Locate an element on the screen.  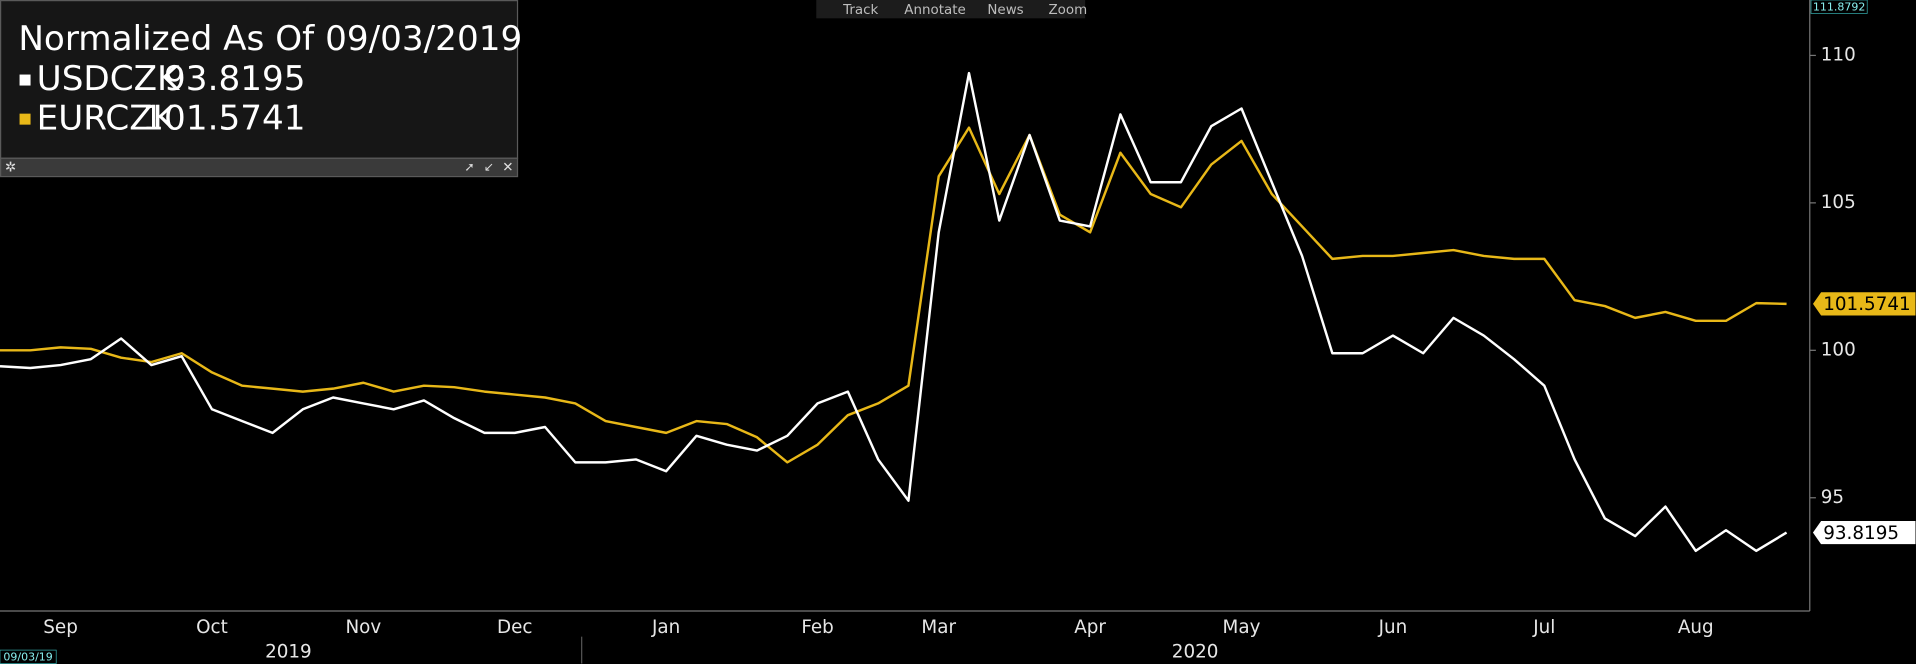
toolbar: Track Annotate News Zoom is located at coordinates (951, 9).